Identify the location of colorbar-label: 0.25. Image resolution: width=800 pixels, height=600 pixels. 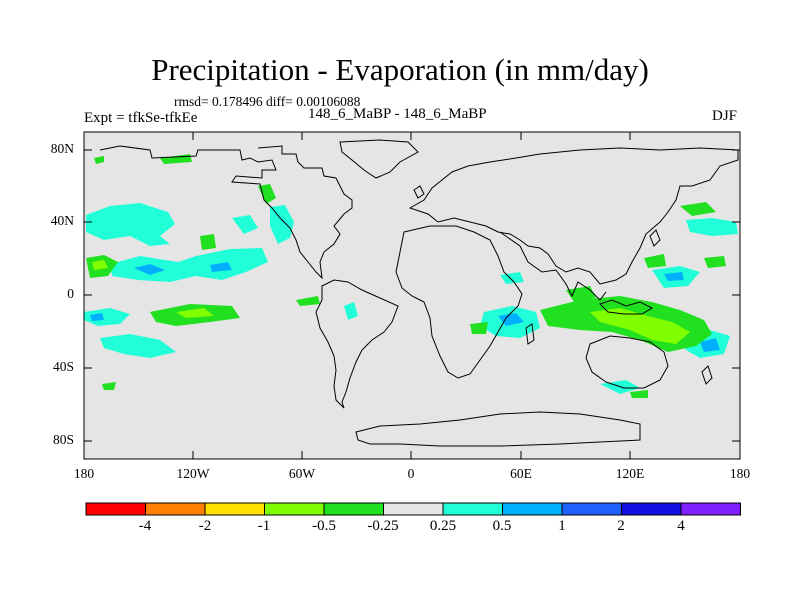
(443, 526).